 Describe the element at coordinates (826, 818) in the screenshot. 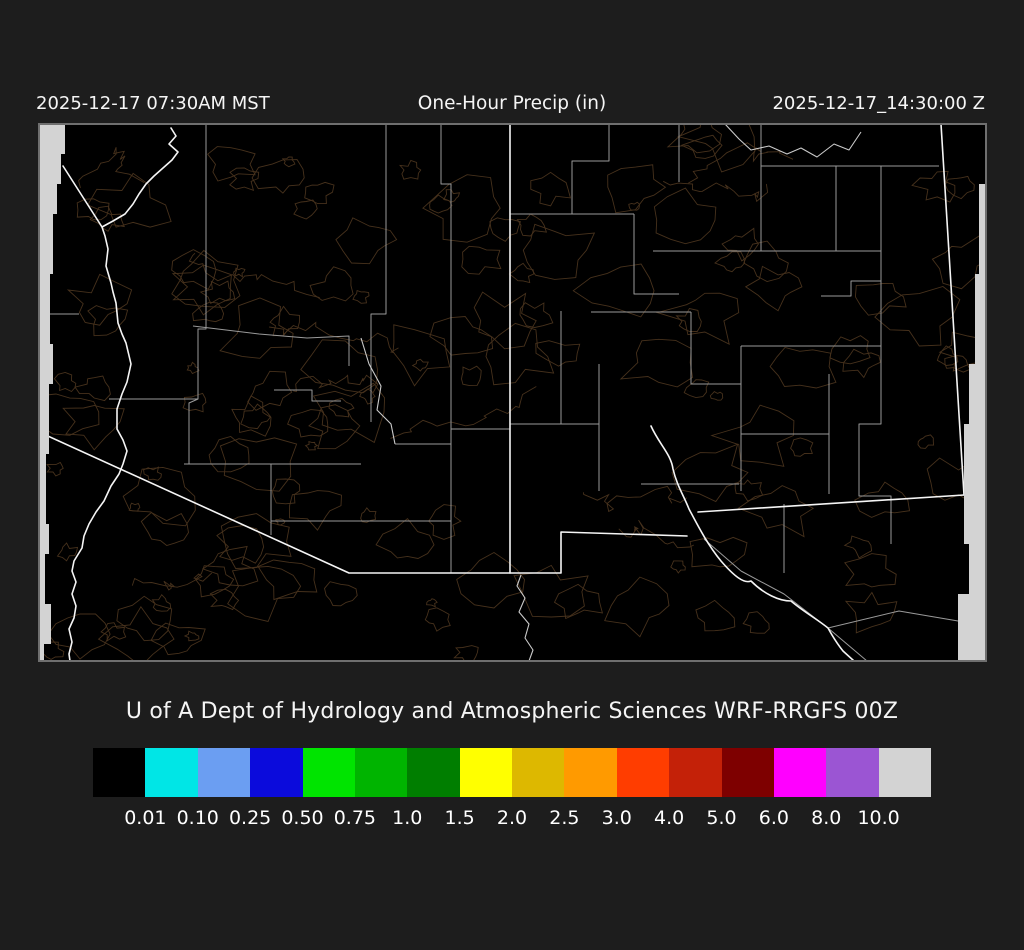

I see `colorbar-tick-8.0: 8.0` at that location.